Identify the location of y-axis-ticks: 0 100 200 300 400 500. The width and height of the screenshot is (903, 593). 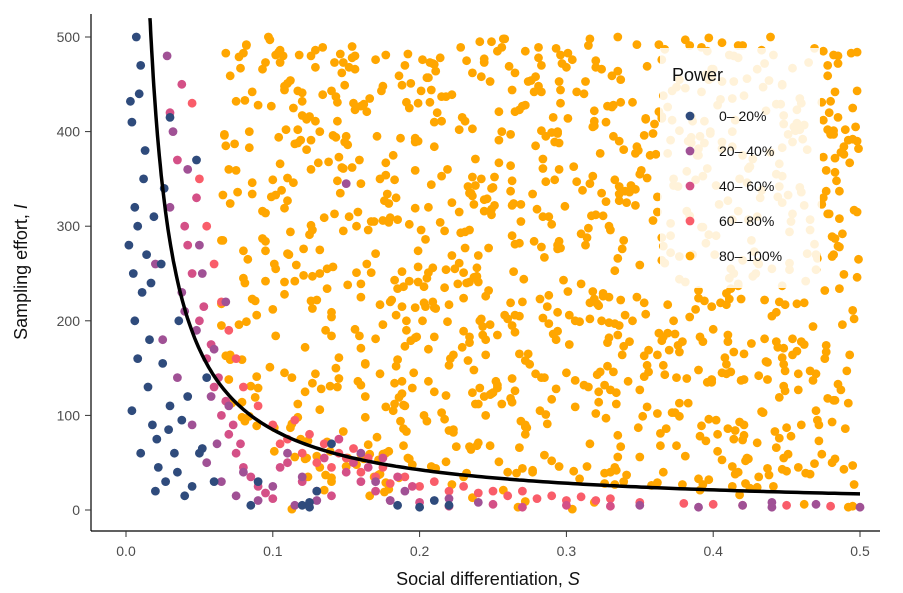
(74, 273).